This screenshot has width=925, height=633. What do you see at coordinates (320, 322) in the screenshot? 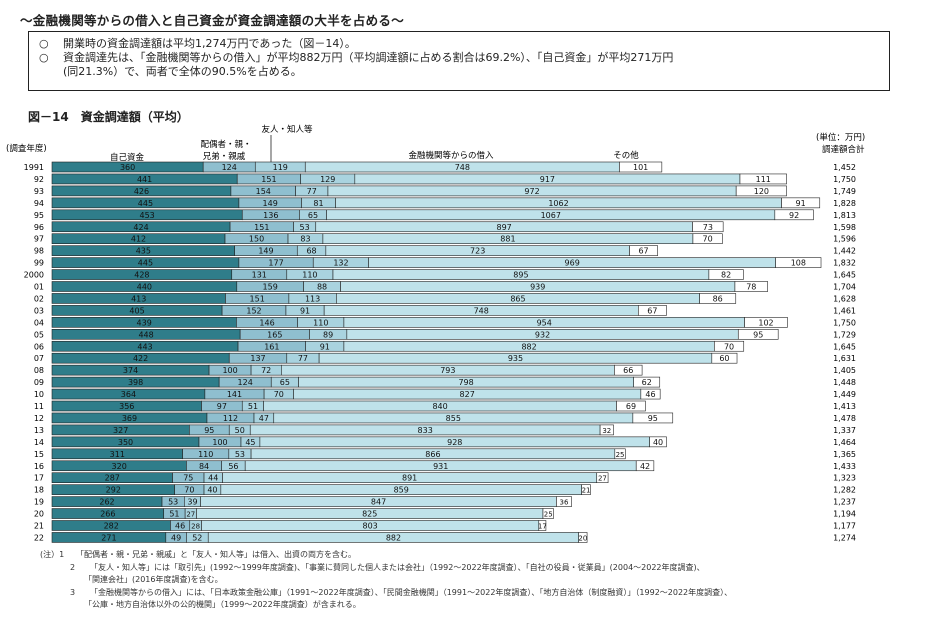
I see `value-label-friends: 110` at bounding box center [320, 322].